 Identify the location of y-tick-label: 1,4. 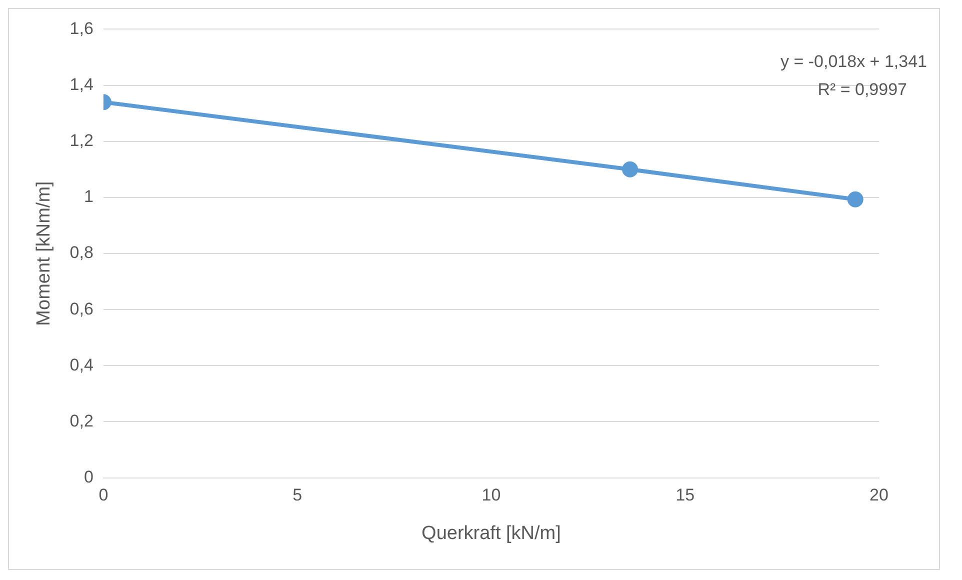
(82, 84).